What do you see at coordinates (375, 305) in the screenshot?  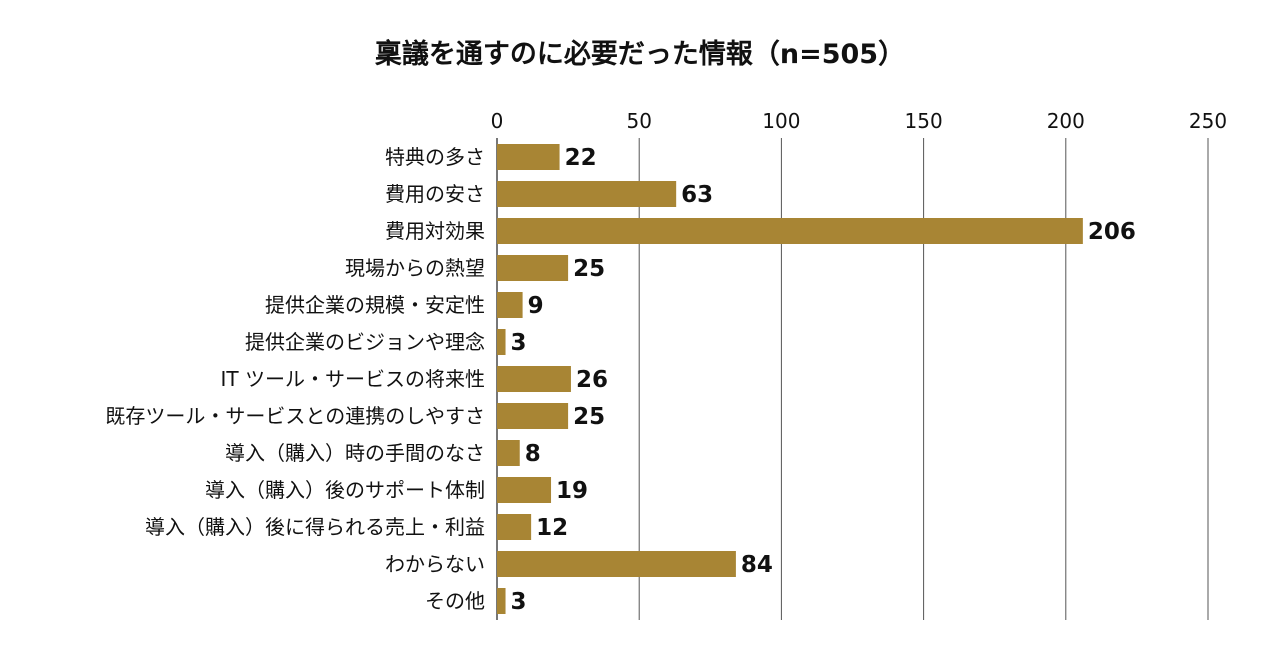 I see `category-label: 提供企業の規模・安定性` at bounding box center [375, 305].